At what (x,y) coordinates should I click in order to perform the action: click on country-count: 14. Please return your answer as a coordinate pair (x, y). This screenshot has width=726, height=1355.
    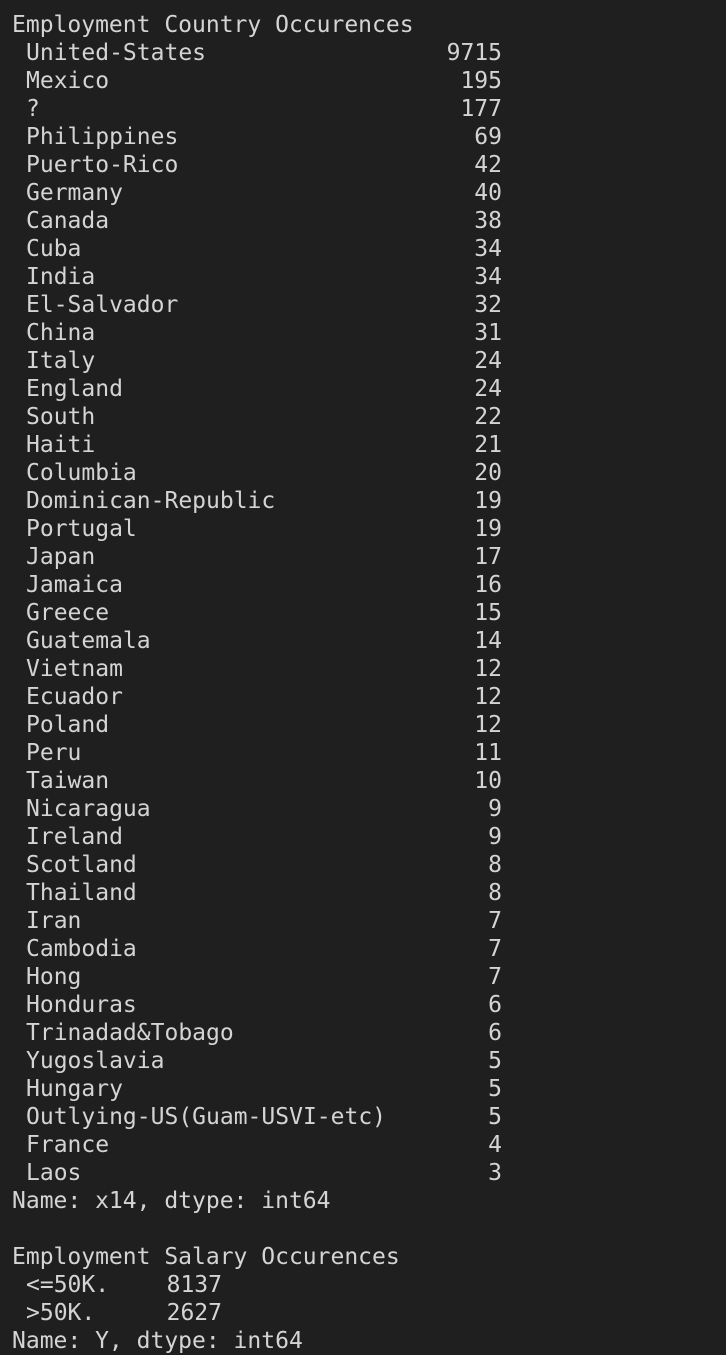
    Looking at the image, I should click on (488, 641).